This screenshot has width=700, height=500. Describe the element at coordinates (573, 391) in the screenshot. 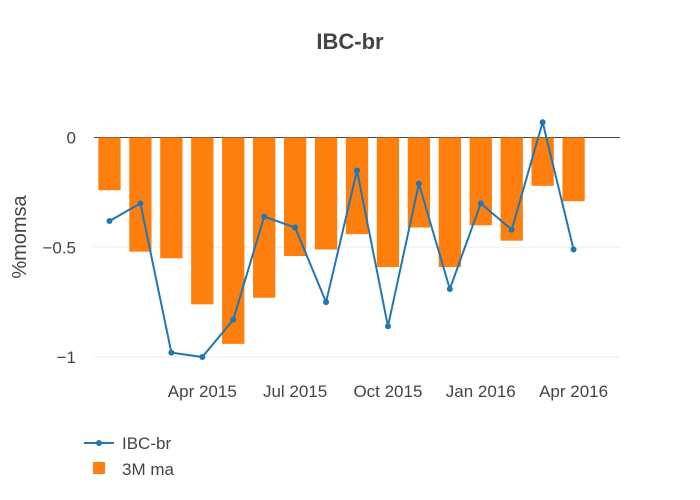

I see `x-tick-label: Apr 2016` at that location.